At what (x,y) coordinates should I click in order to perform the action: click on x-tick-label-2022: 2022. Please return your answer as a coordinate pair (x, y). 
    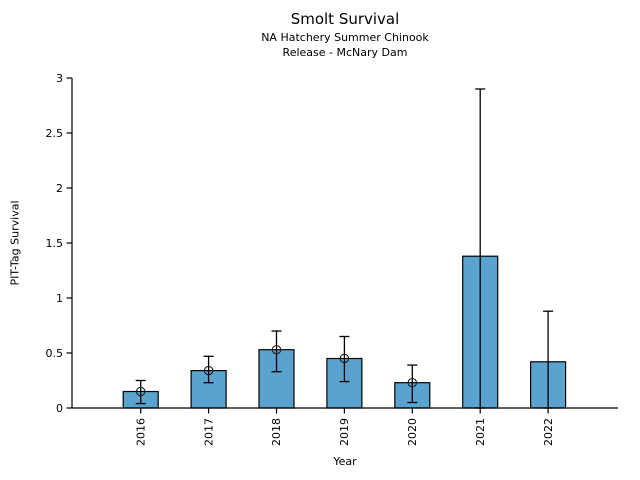
    Looking at the image, I should click on (548, 432).